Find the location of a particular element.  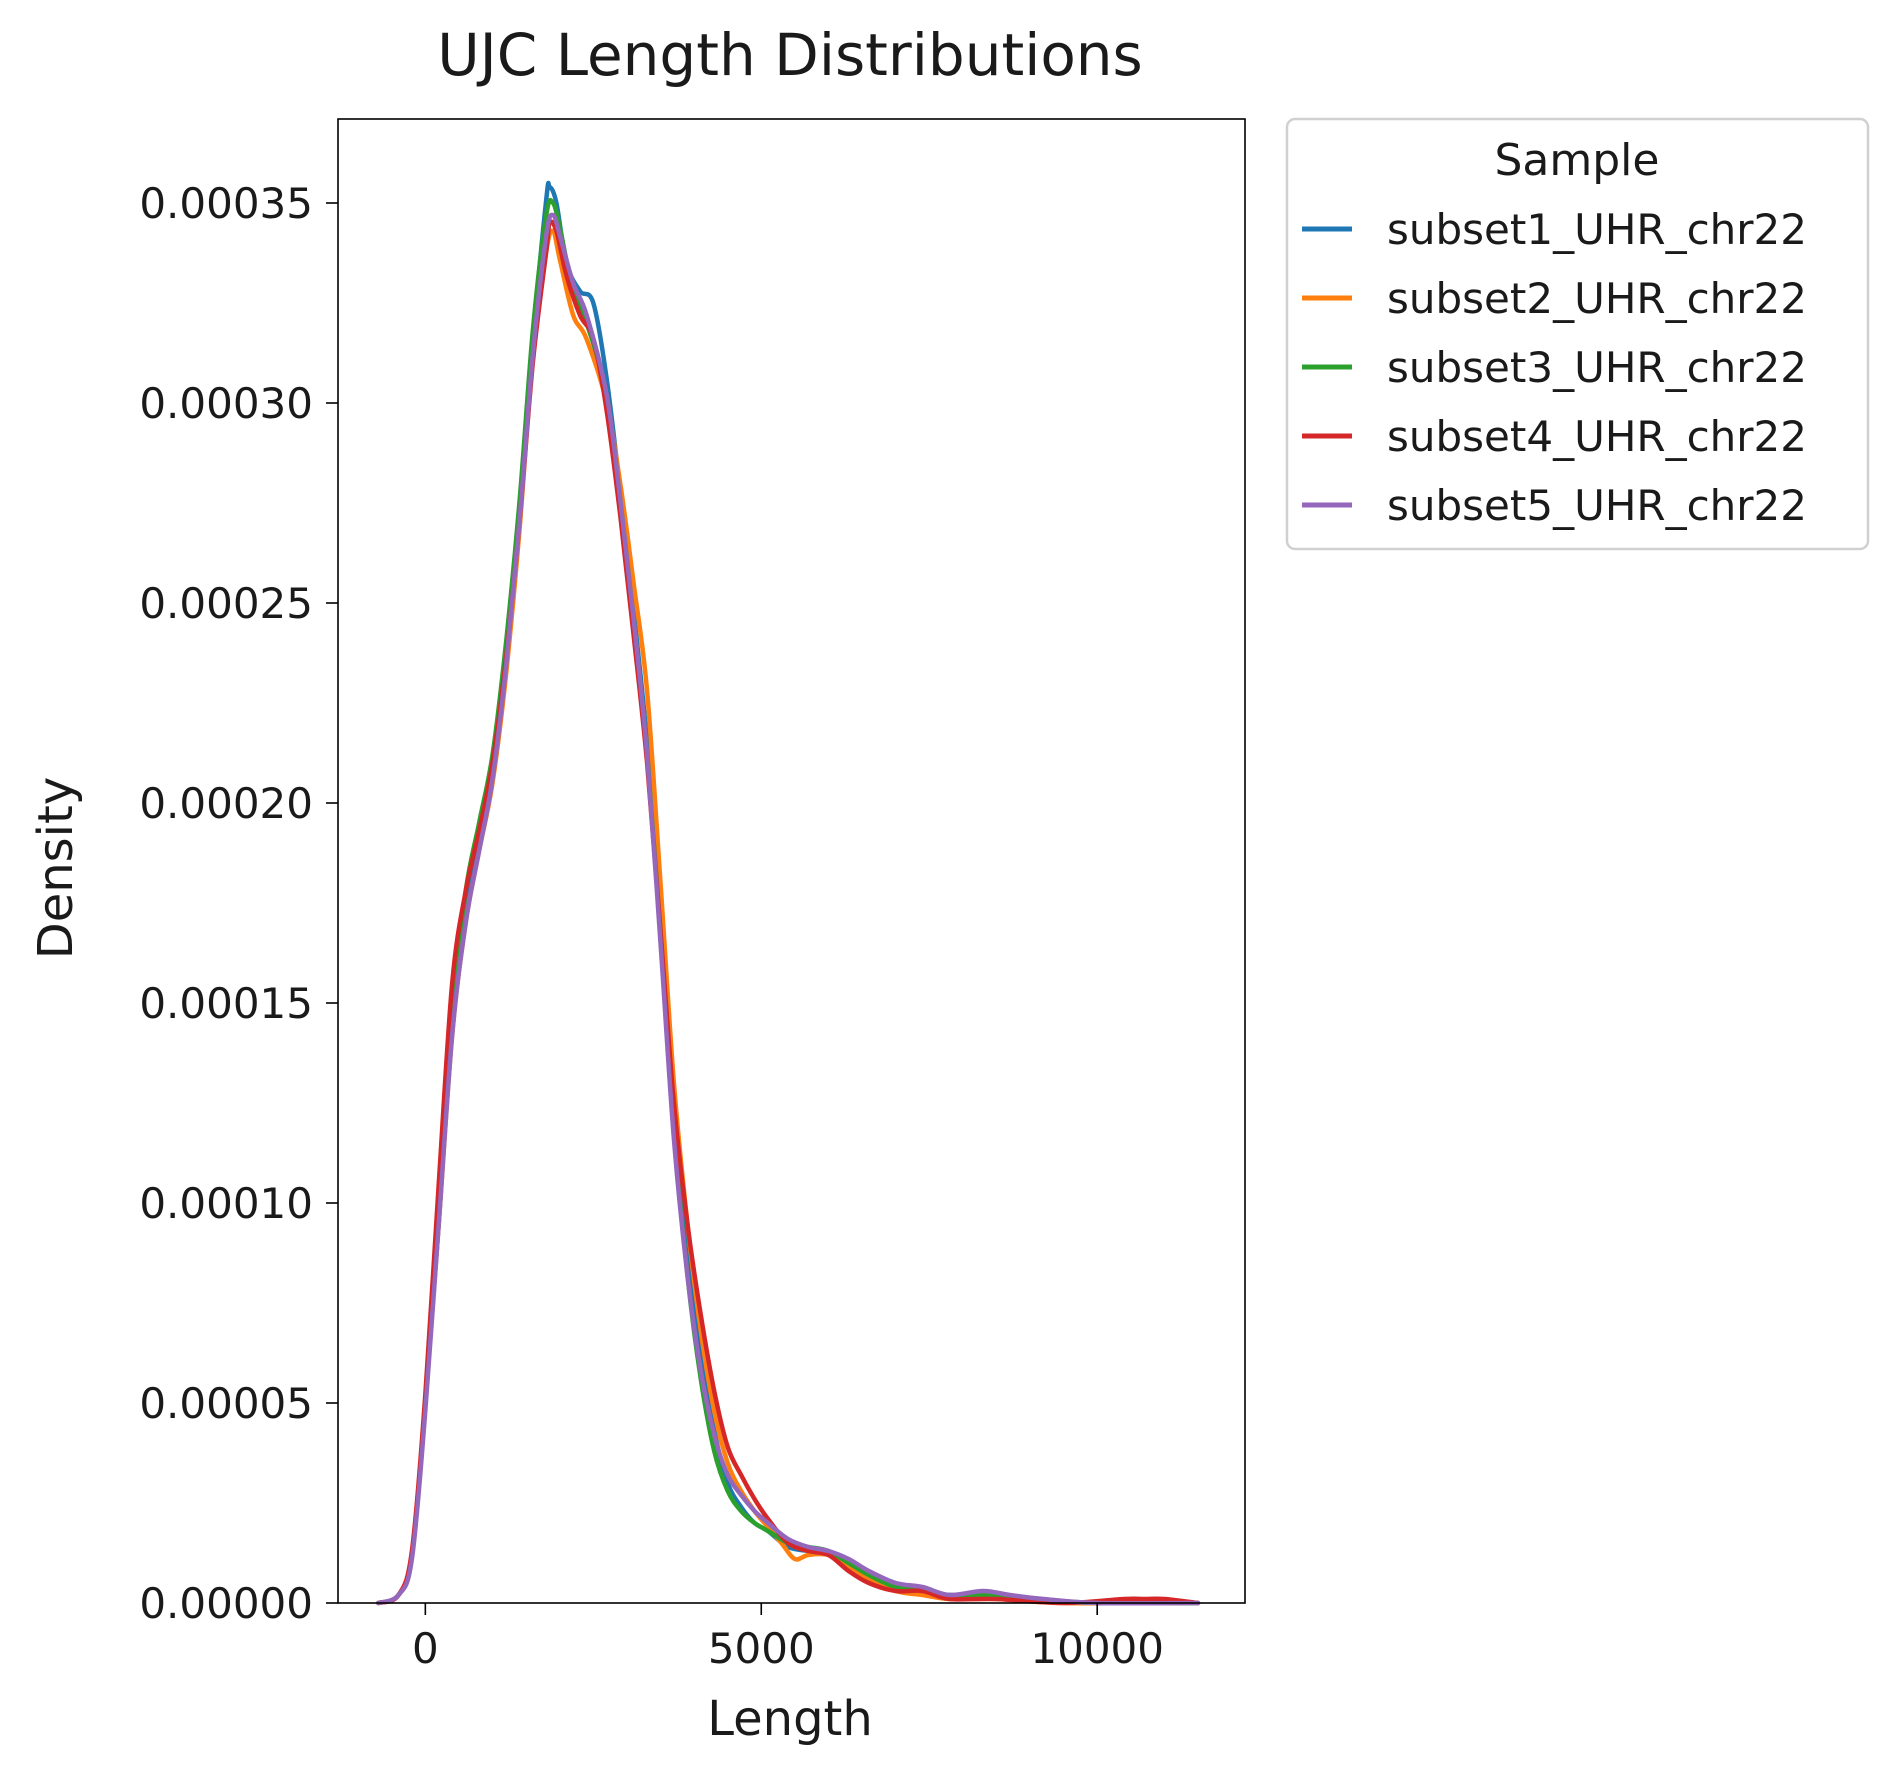

x-axis-label: Length is located at coordinates (790, 1719).